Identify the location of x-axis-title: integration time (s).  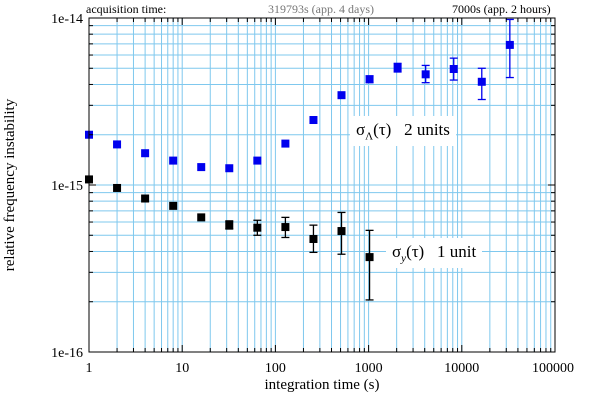
(322, 385).